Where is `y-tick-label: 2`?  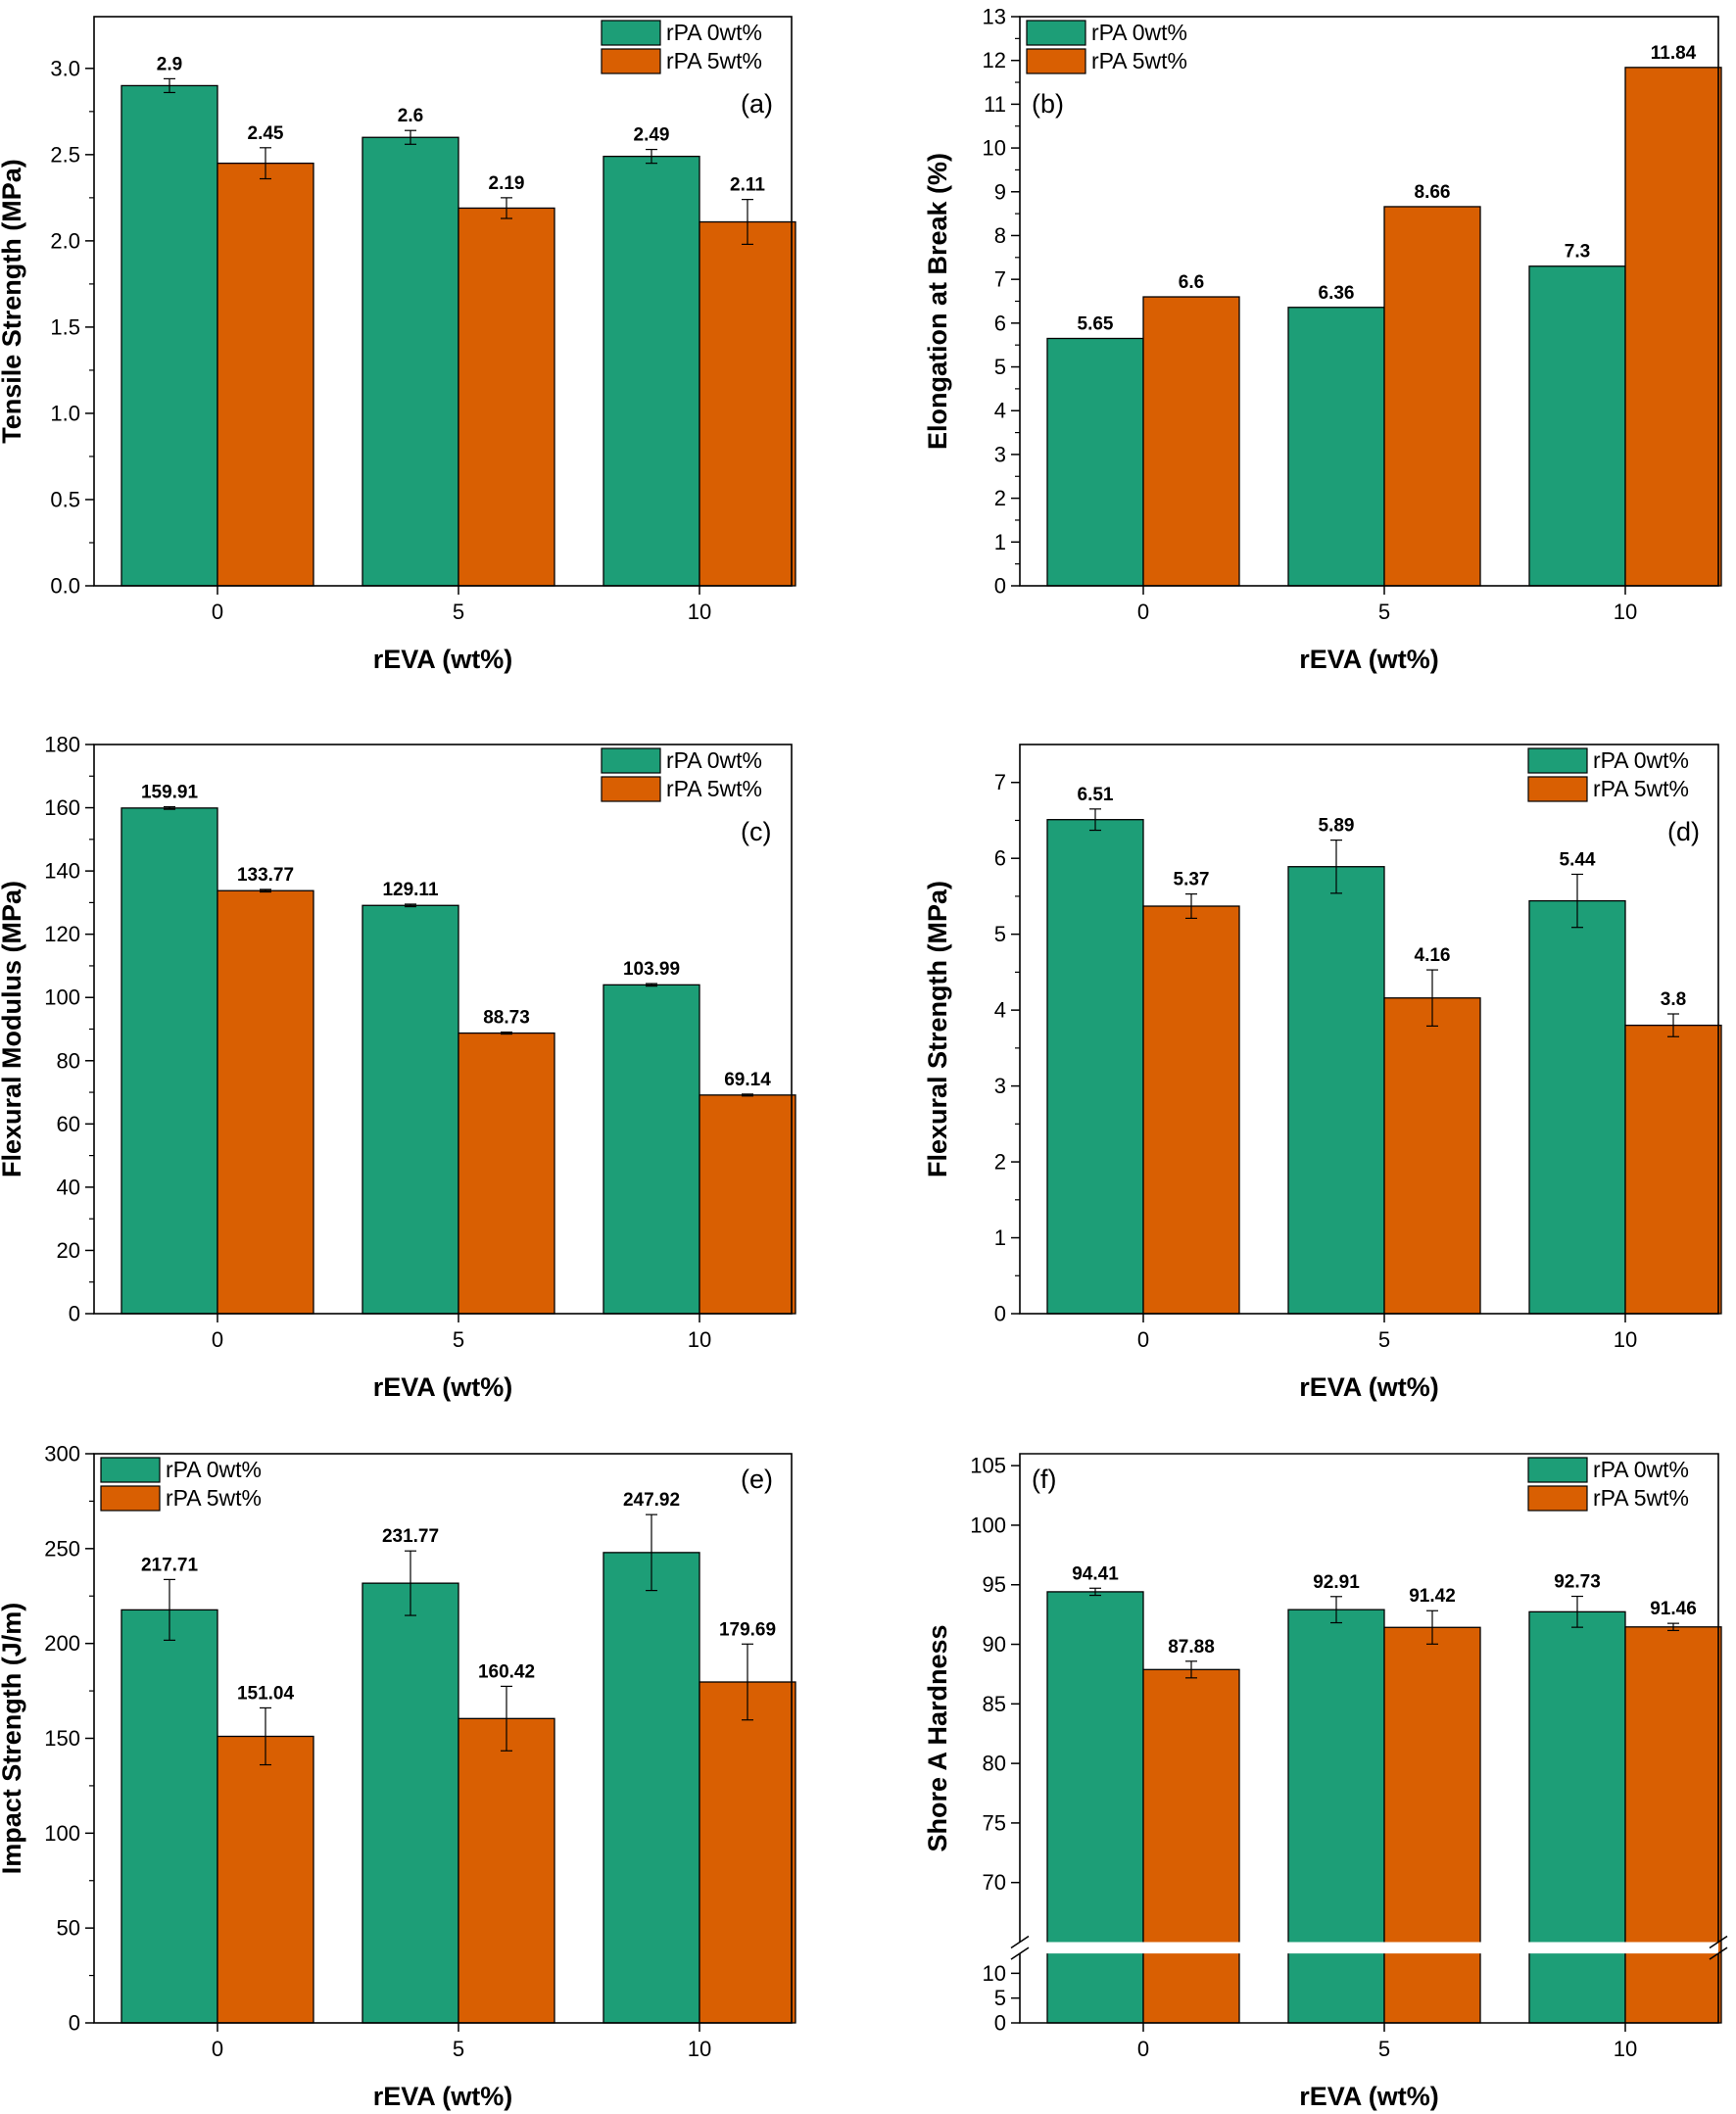 y-tick-label: 2 is located at coordinates (1000, 498).